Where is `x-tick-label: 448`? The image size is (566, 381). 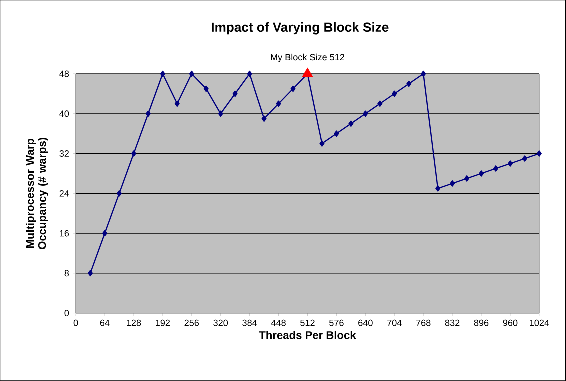 x-tick-label: 448 is located at coordinates (278, 323).